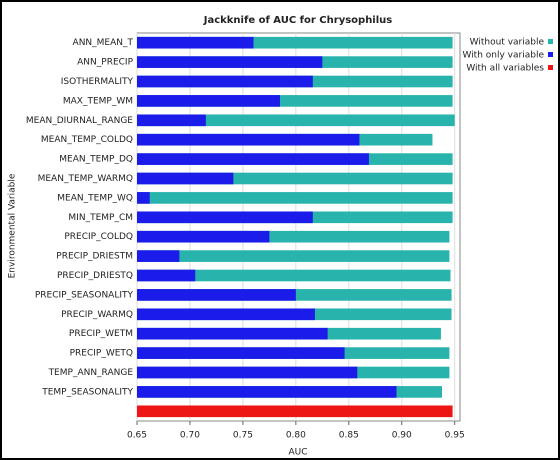 The width and height of the screenshot is (560, 460). I want to click on y-tick-label: TEMP_SEASONALITY, so click(87, 392).